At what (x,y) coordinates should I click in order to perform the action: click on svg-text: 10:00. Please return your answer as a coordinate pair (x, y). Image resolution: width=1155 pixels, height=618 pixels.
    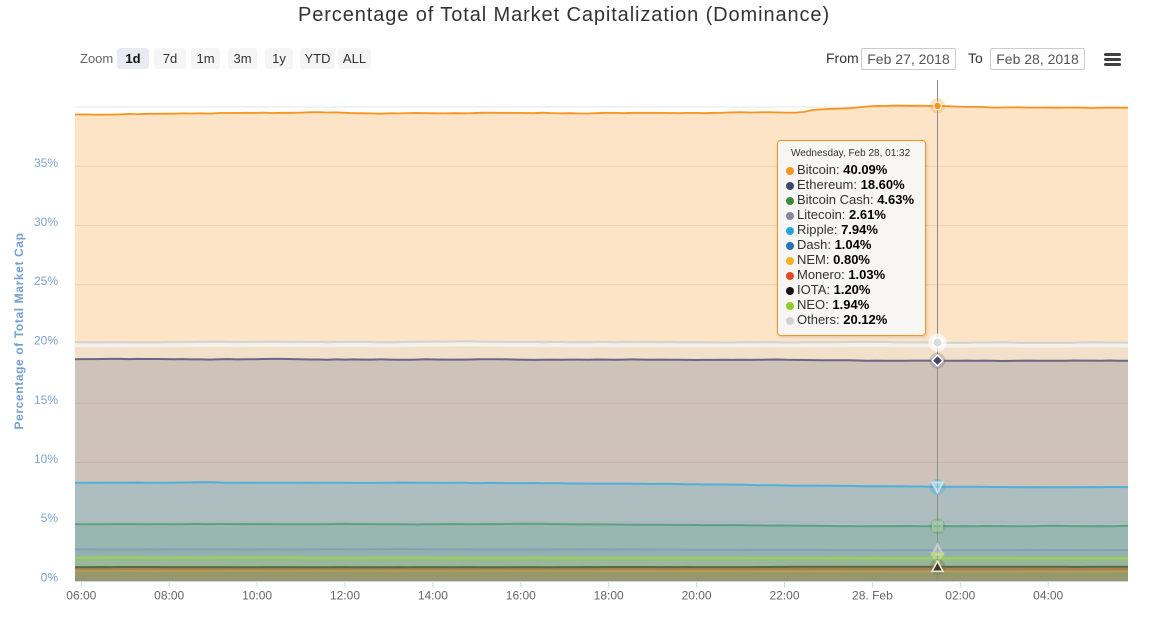
    Looking at the image, I should click on (257, 596).